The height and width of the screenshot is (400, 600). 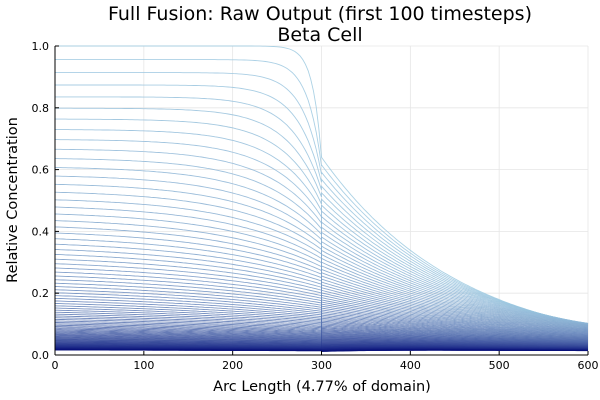 I want to click on y-tick-label: 0.0, so click(x=41, y=355).